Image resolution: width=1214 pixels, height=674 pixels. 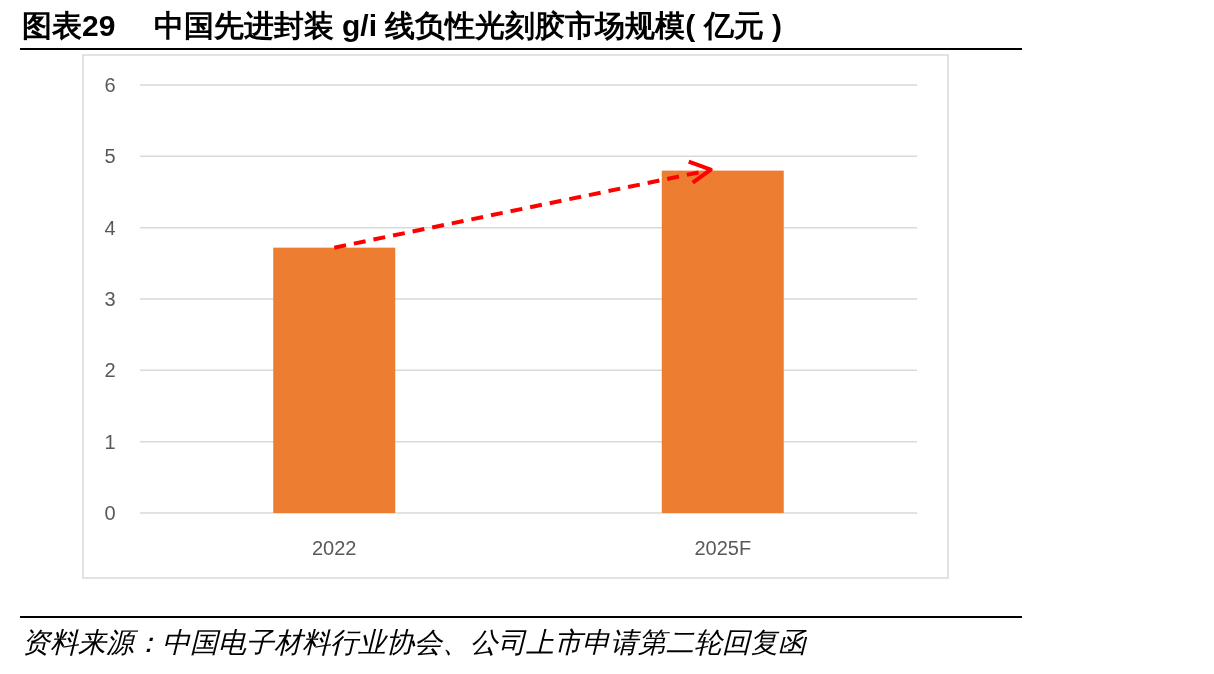 I want to click on y-tick-label: 5, so click(x=110, y=156).